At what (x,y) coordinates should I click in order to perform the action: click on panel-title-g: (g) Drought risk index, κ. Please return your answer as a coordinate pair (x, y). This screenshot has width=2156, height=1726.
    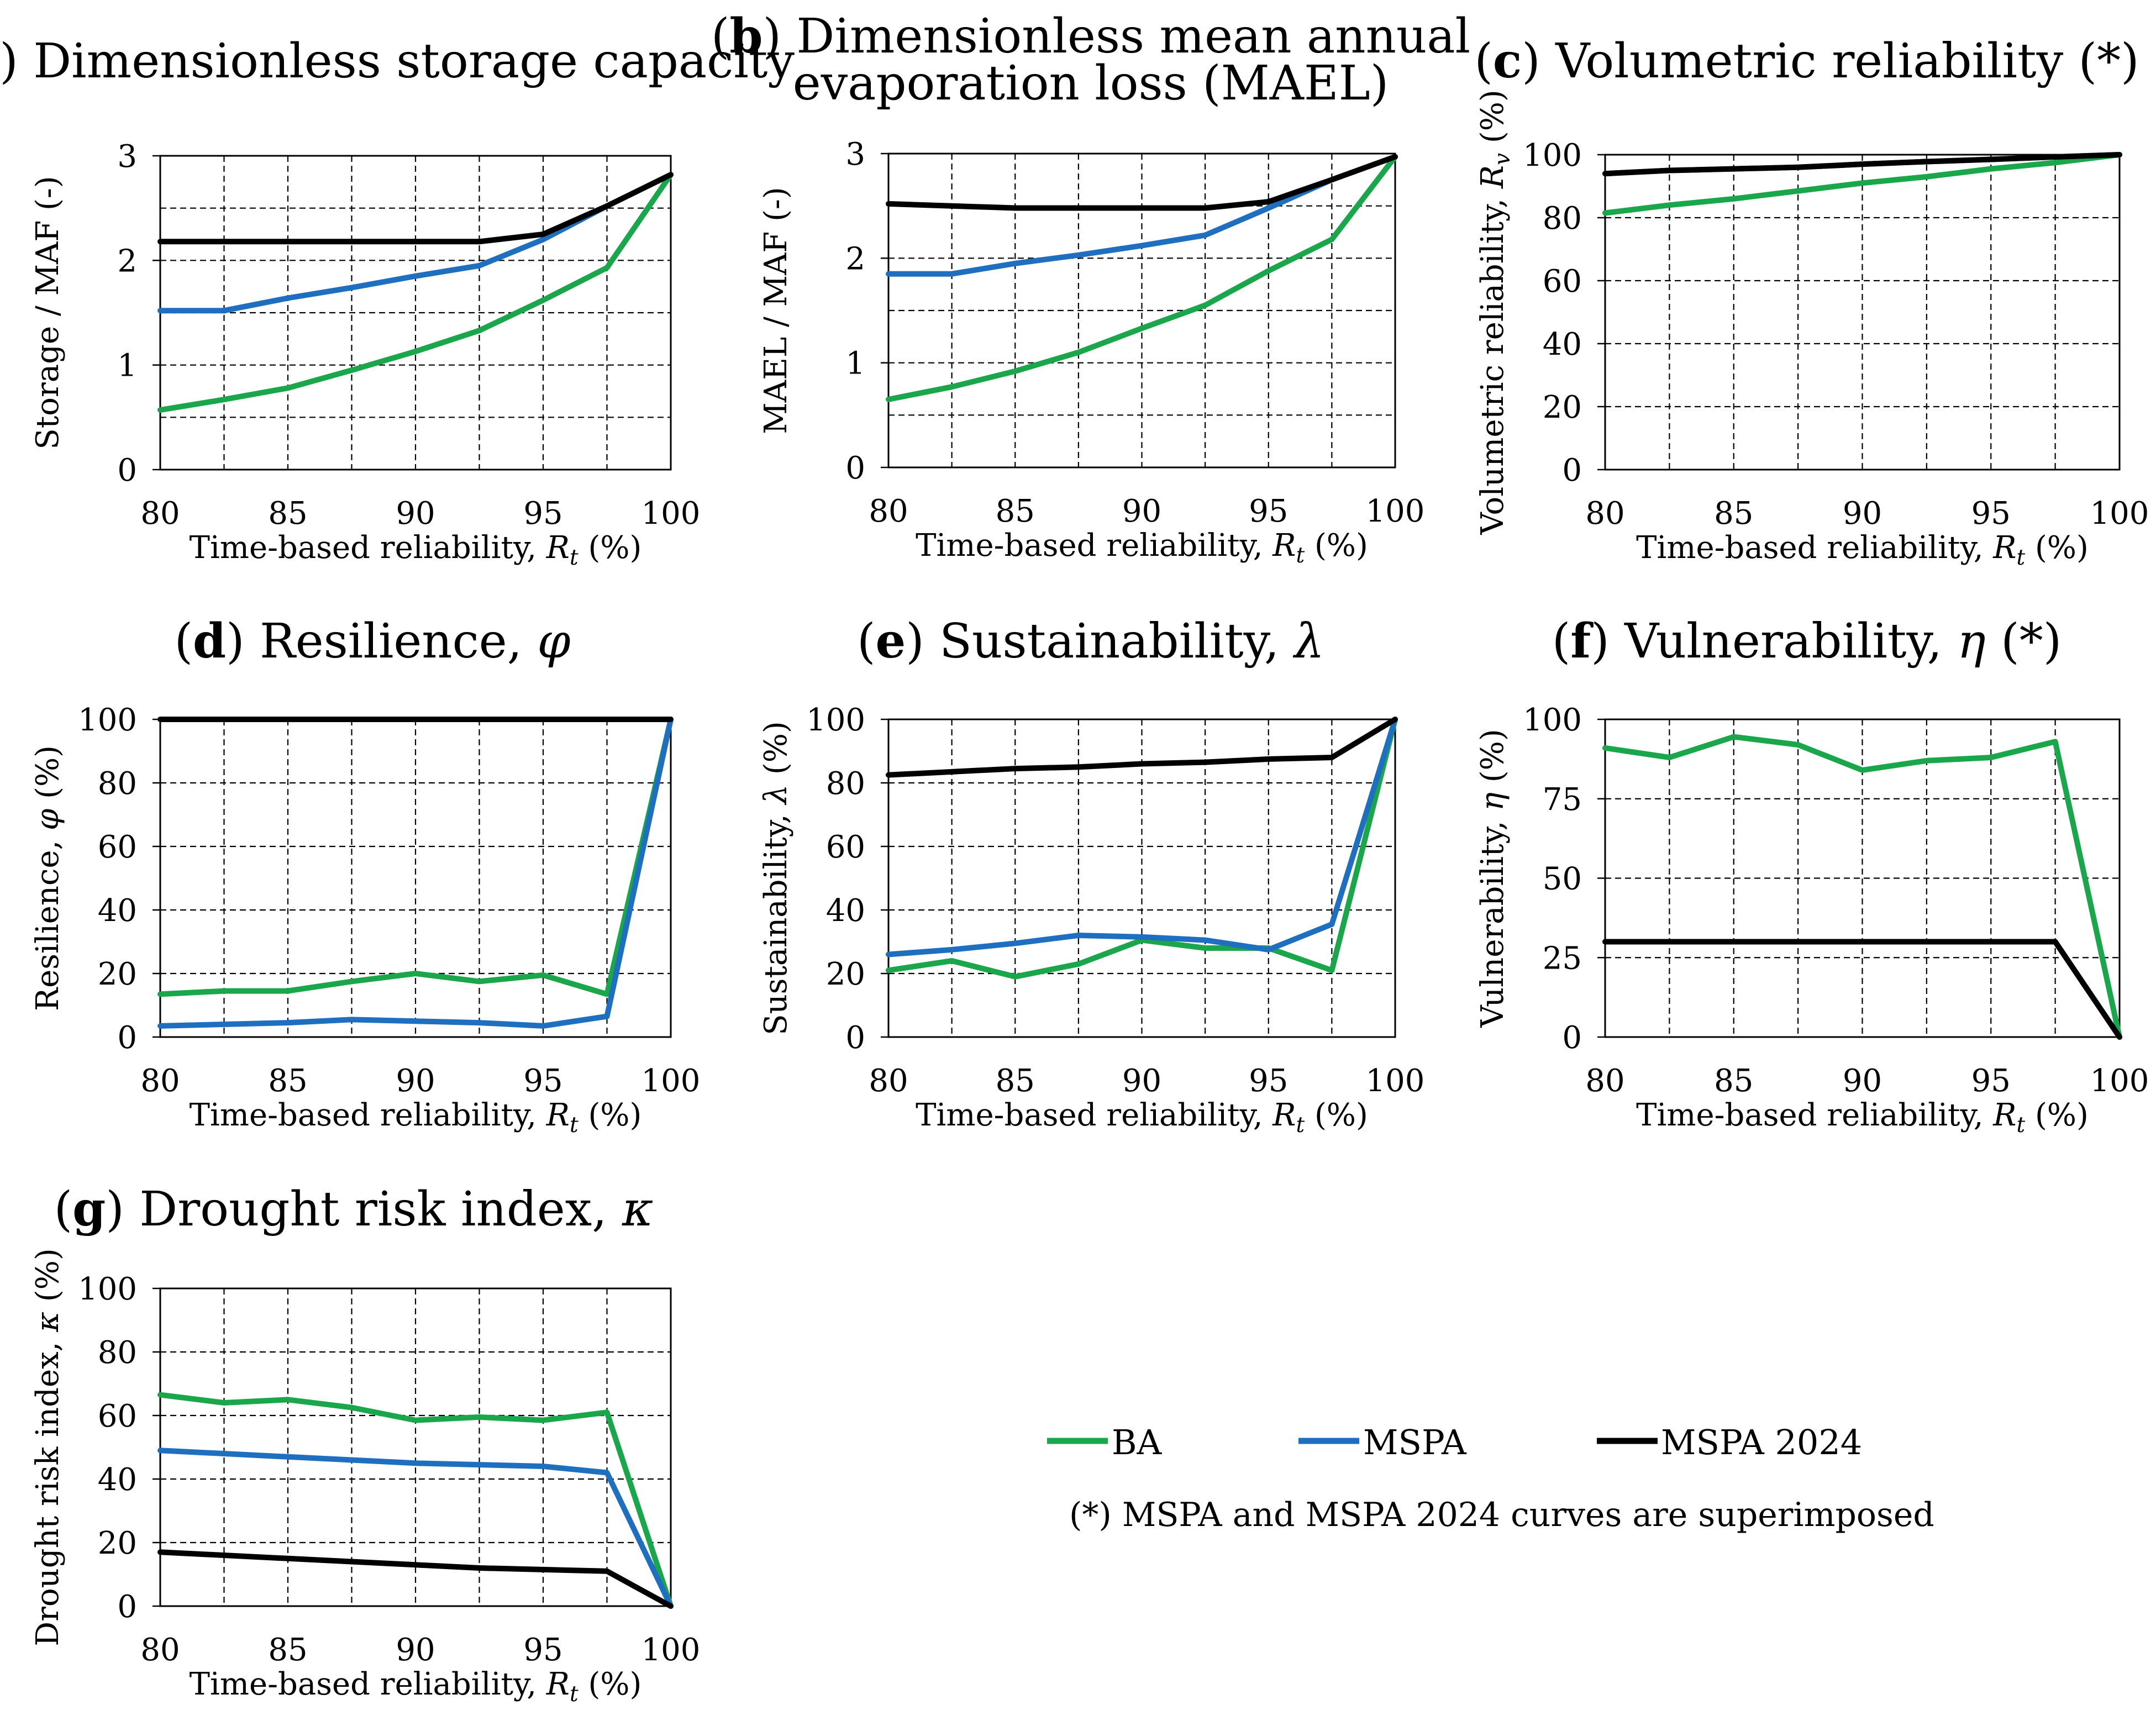
    Looking at the image, I should click on (354, 1209).